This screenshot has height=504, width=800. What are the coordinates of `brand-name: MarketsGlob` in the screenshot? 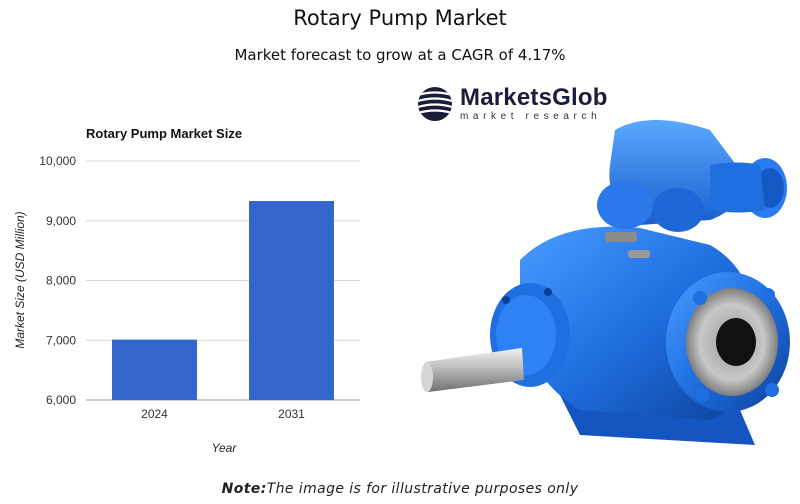 It's located at (534, 97).